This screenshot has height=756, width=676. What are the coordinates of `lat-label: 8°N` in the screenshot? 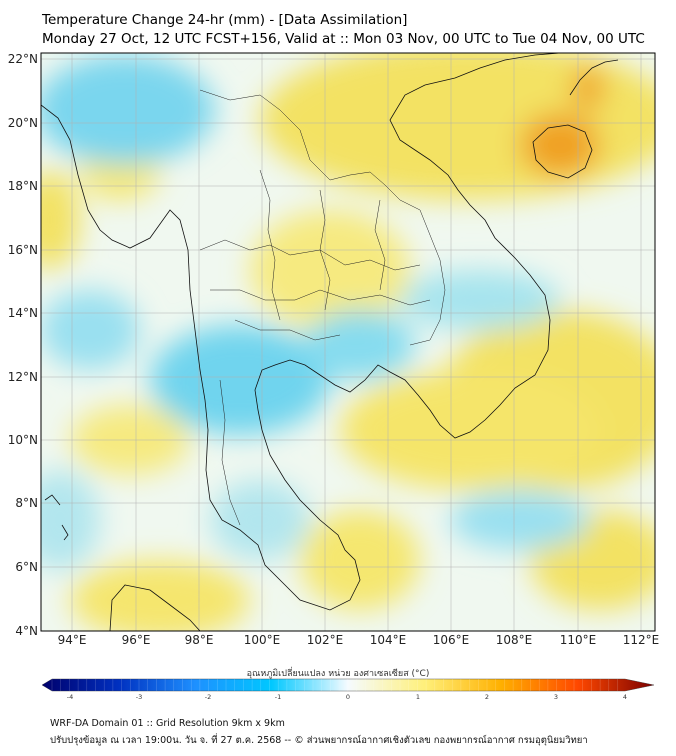 It's located at (26, 503).